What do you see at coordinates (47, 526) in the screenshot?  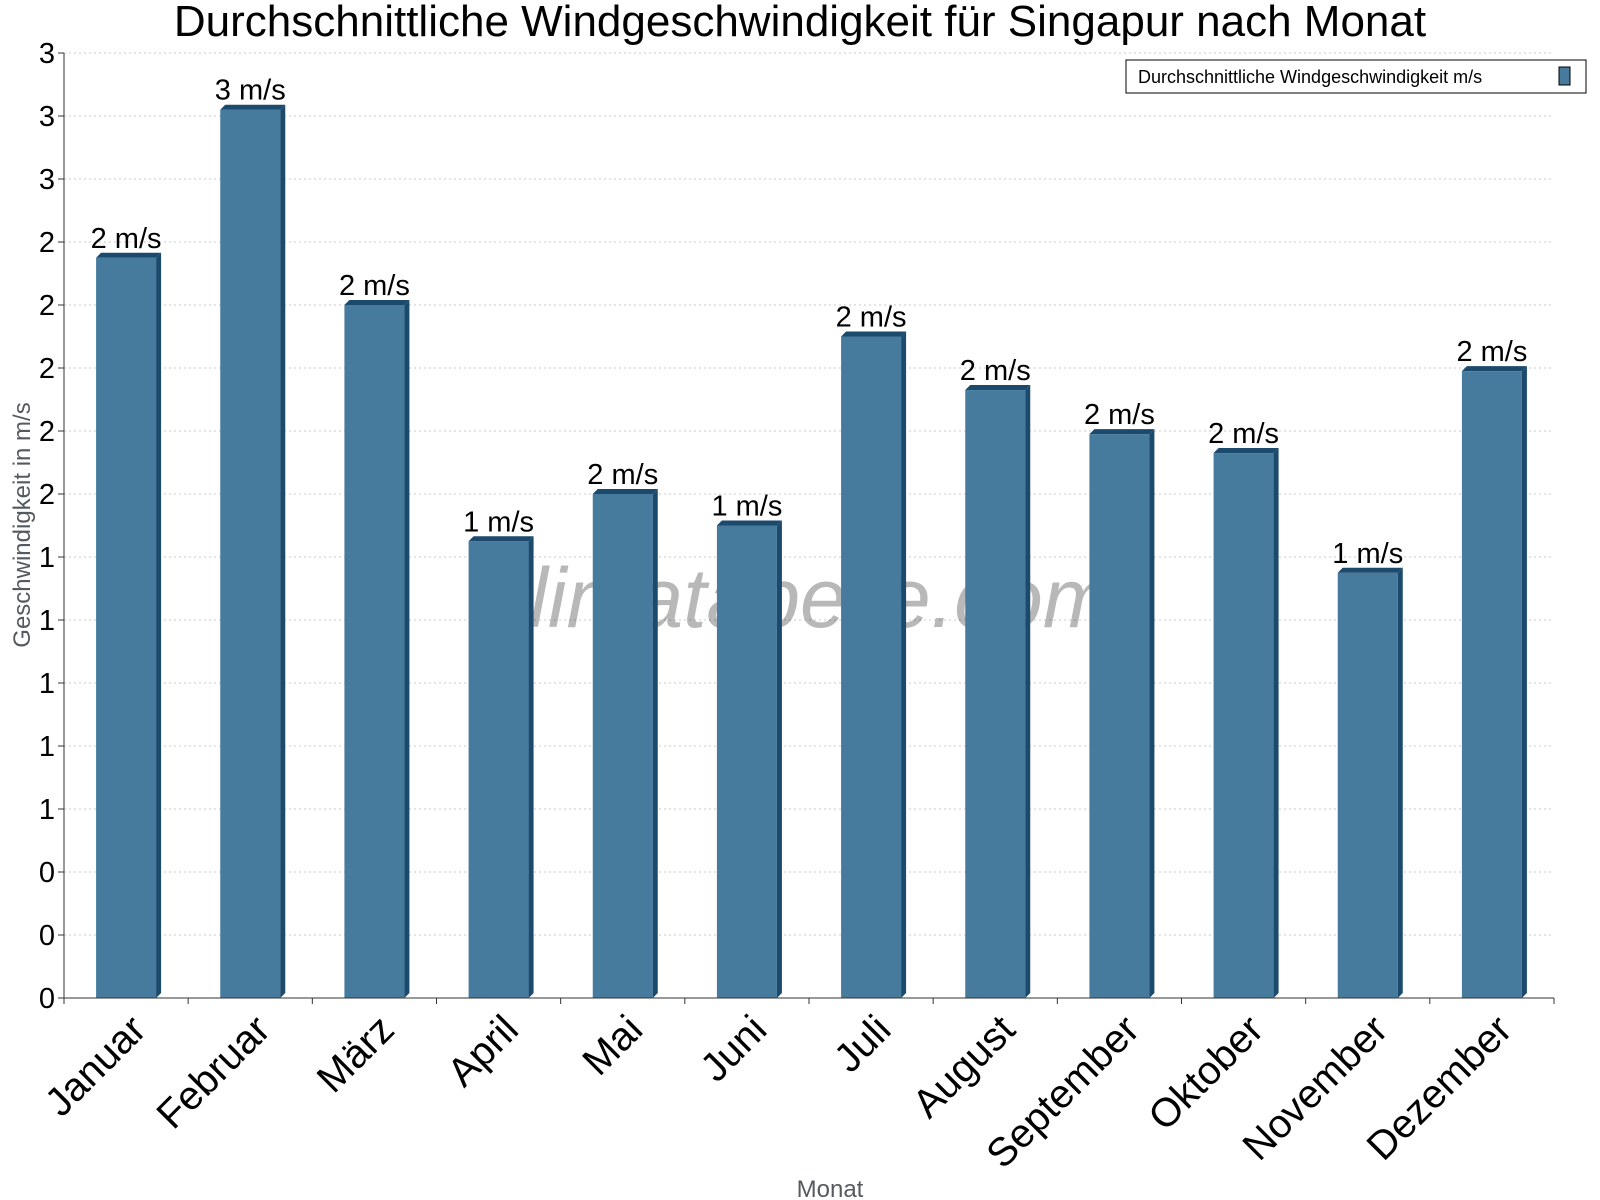 I see `y-tick-labels: 0 0 0 1 1 1 1 1 2 2 2 2 2 3 3 3` at bounding box center [47, 526].